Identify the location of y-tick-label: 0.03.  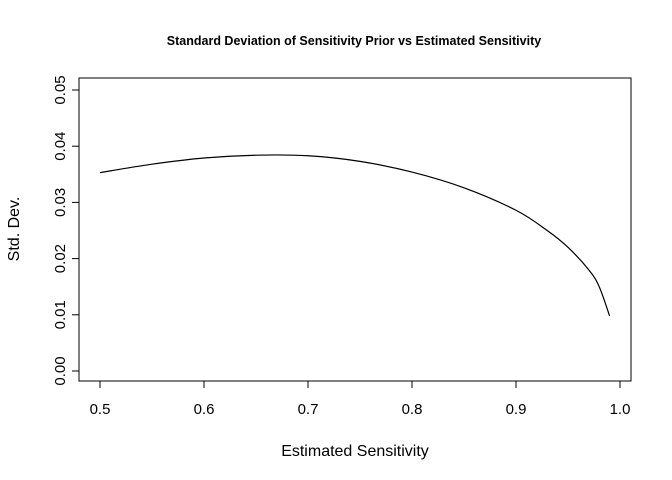
(60, 202).